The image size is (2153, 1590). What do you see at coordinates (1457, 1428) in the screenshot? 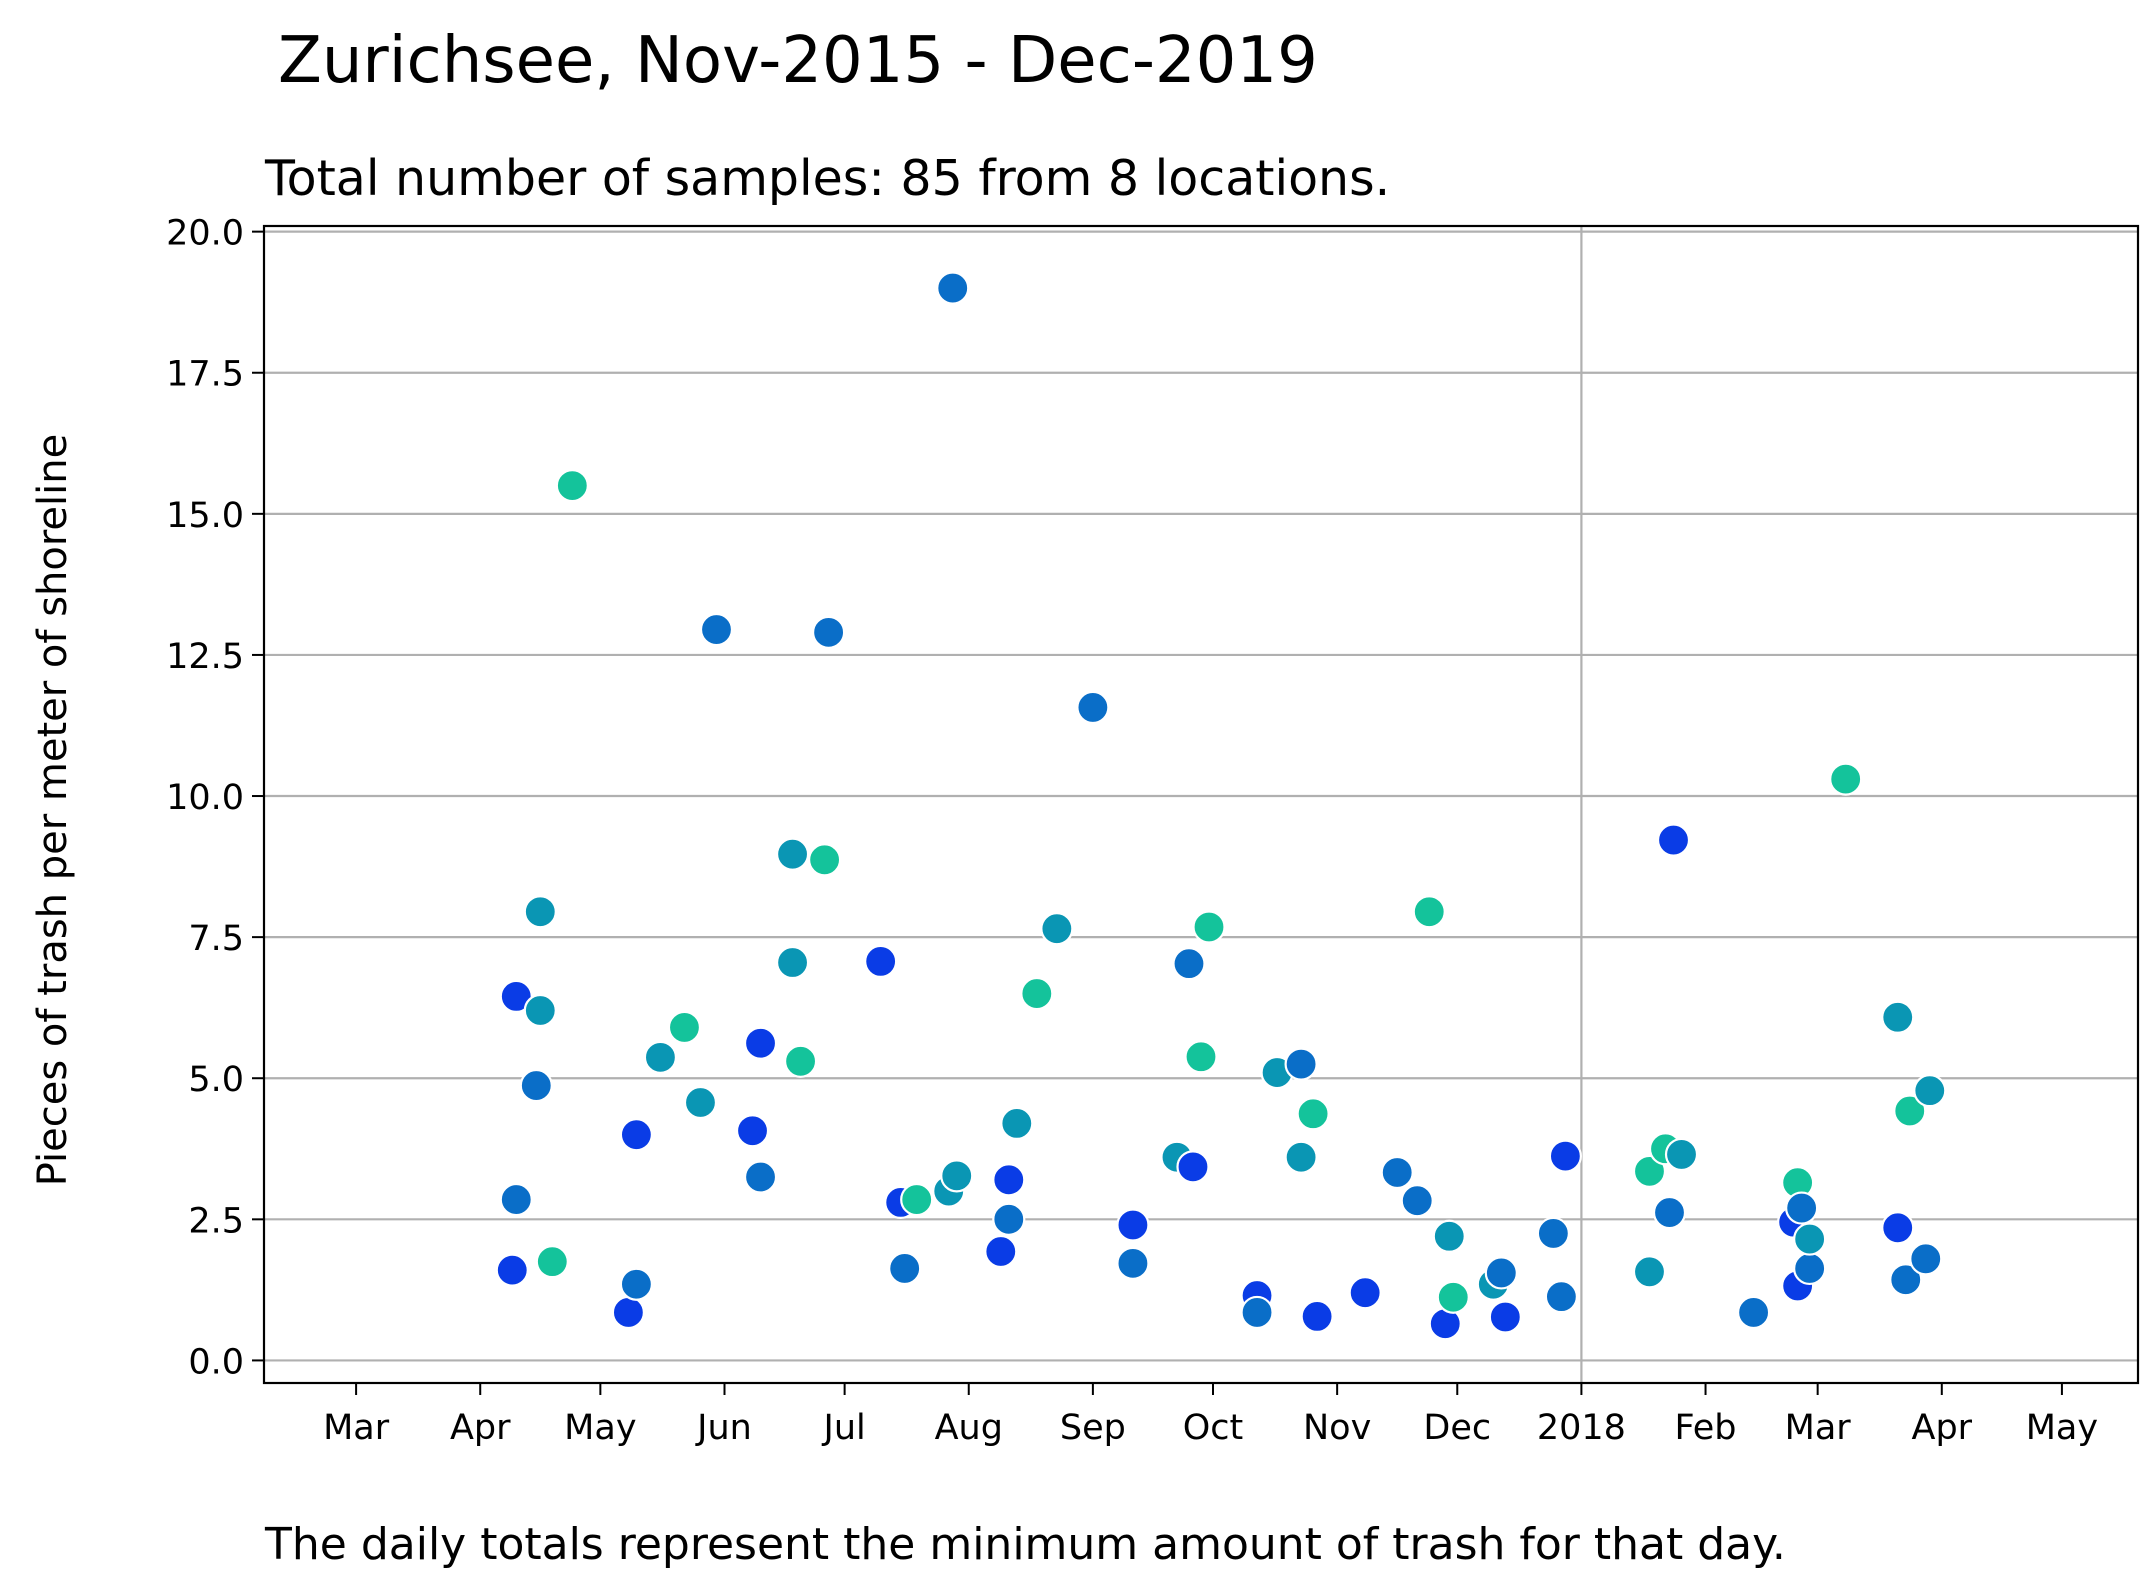
I see `x-tick-label: Dec` at bounding box center [1457, 1428].